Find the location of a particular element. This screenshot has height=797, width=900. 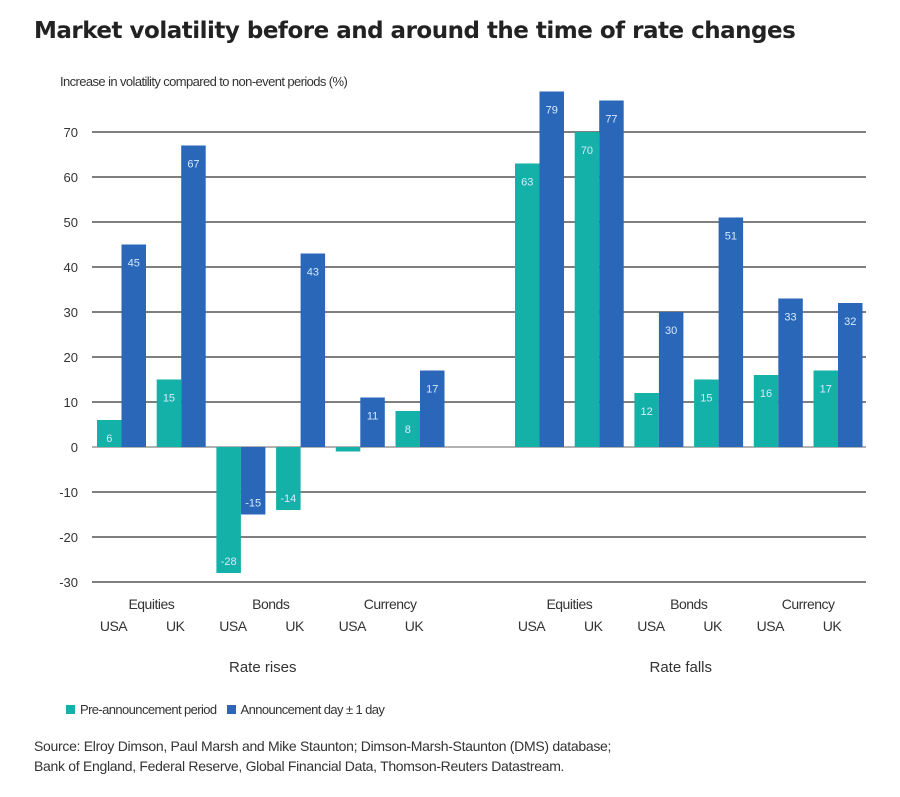

data-label: 51 is located at coordinates (731, 237).